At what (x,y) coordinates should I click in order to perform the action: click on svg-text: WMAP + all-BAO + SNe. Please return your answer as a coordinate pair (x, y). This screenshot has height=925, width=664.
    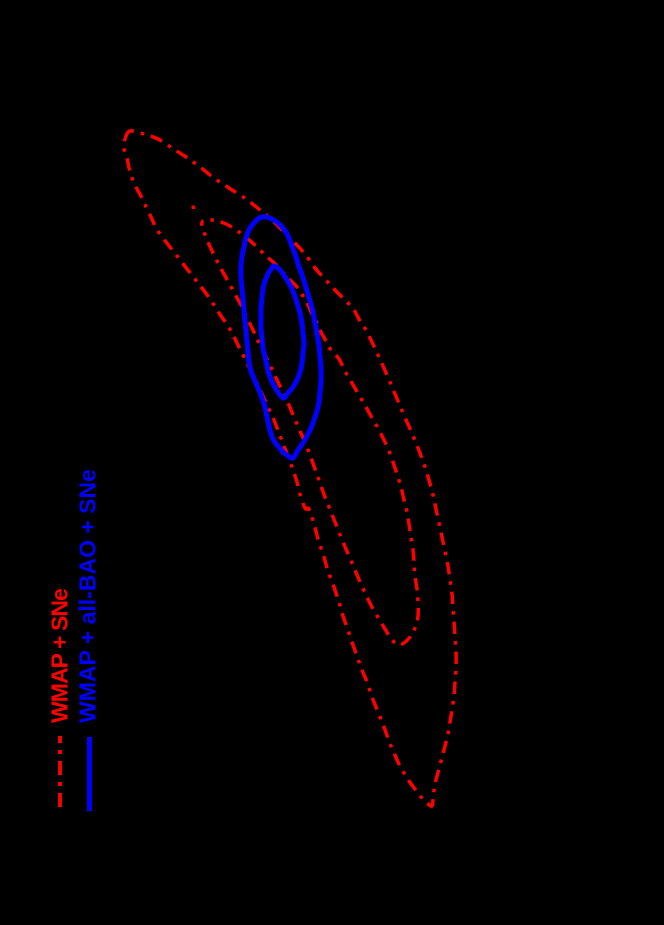
    Looking at the image, I should click on (88, 596).